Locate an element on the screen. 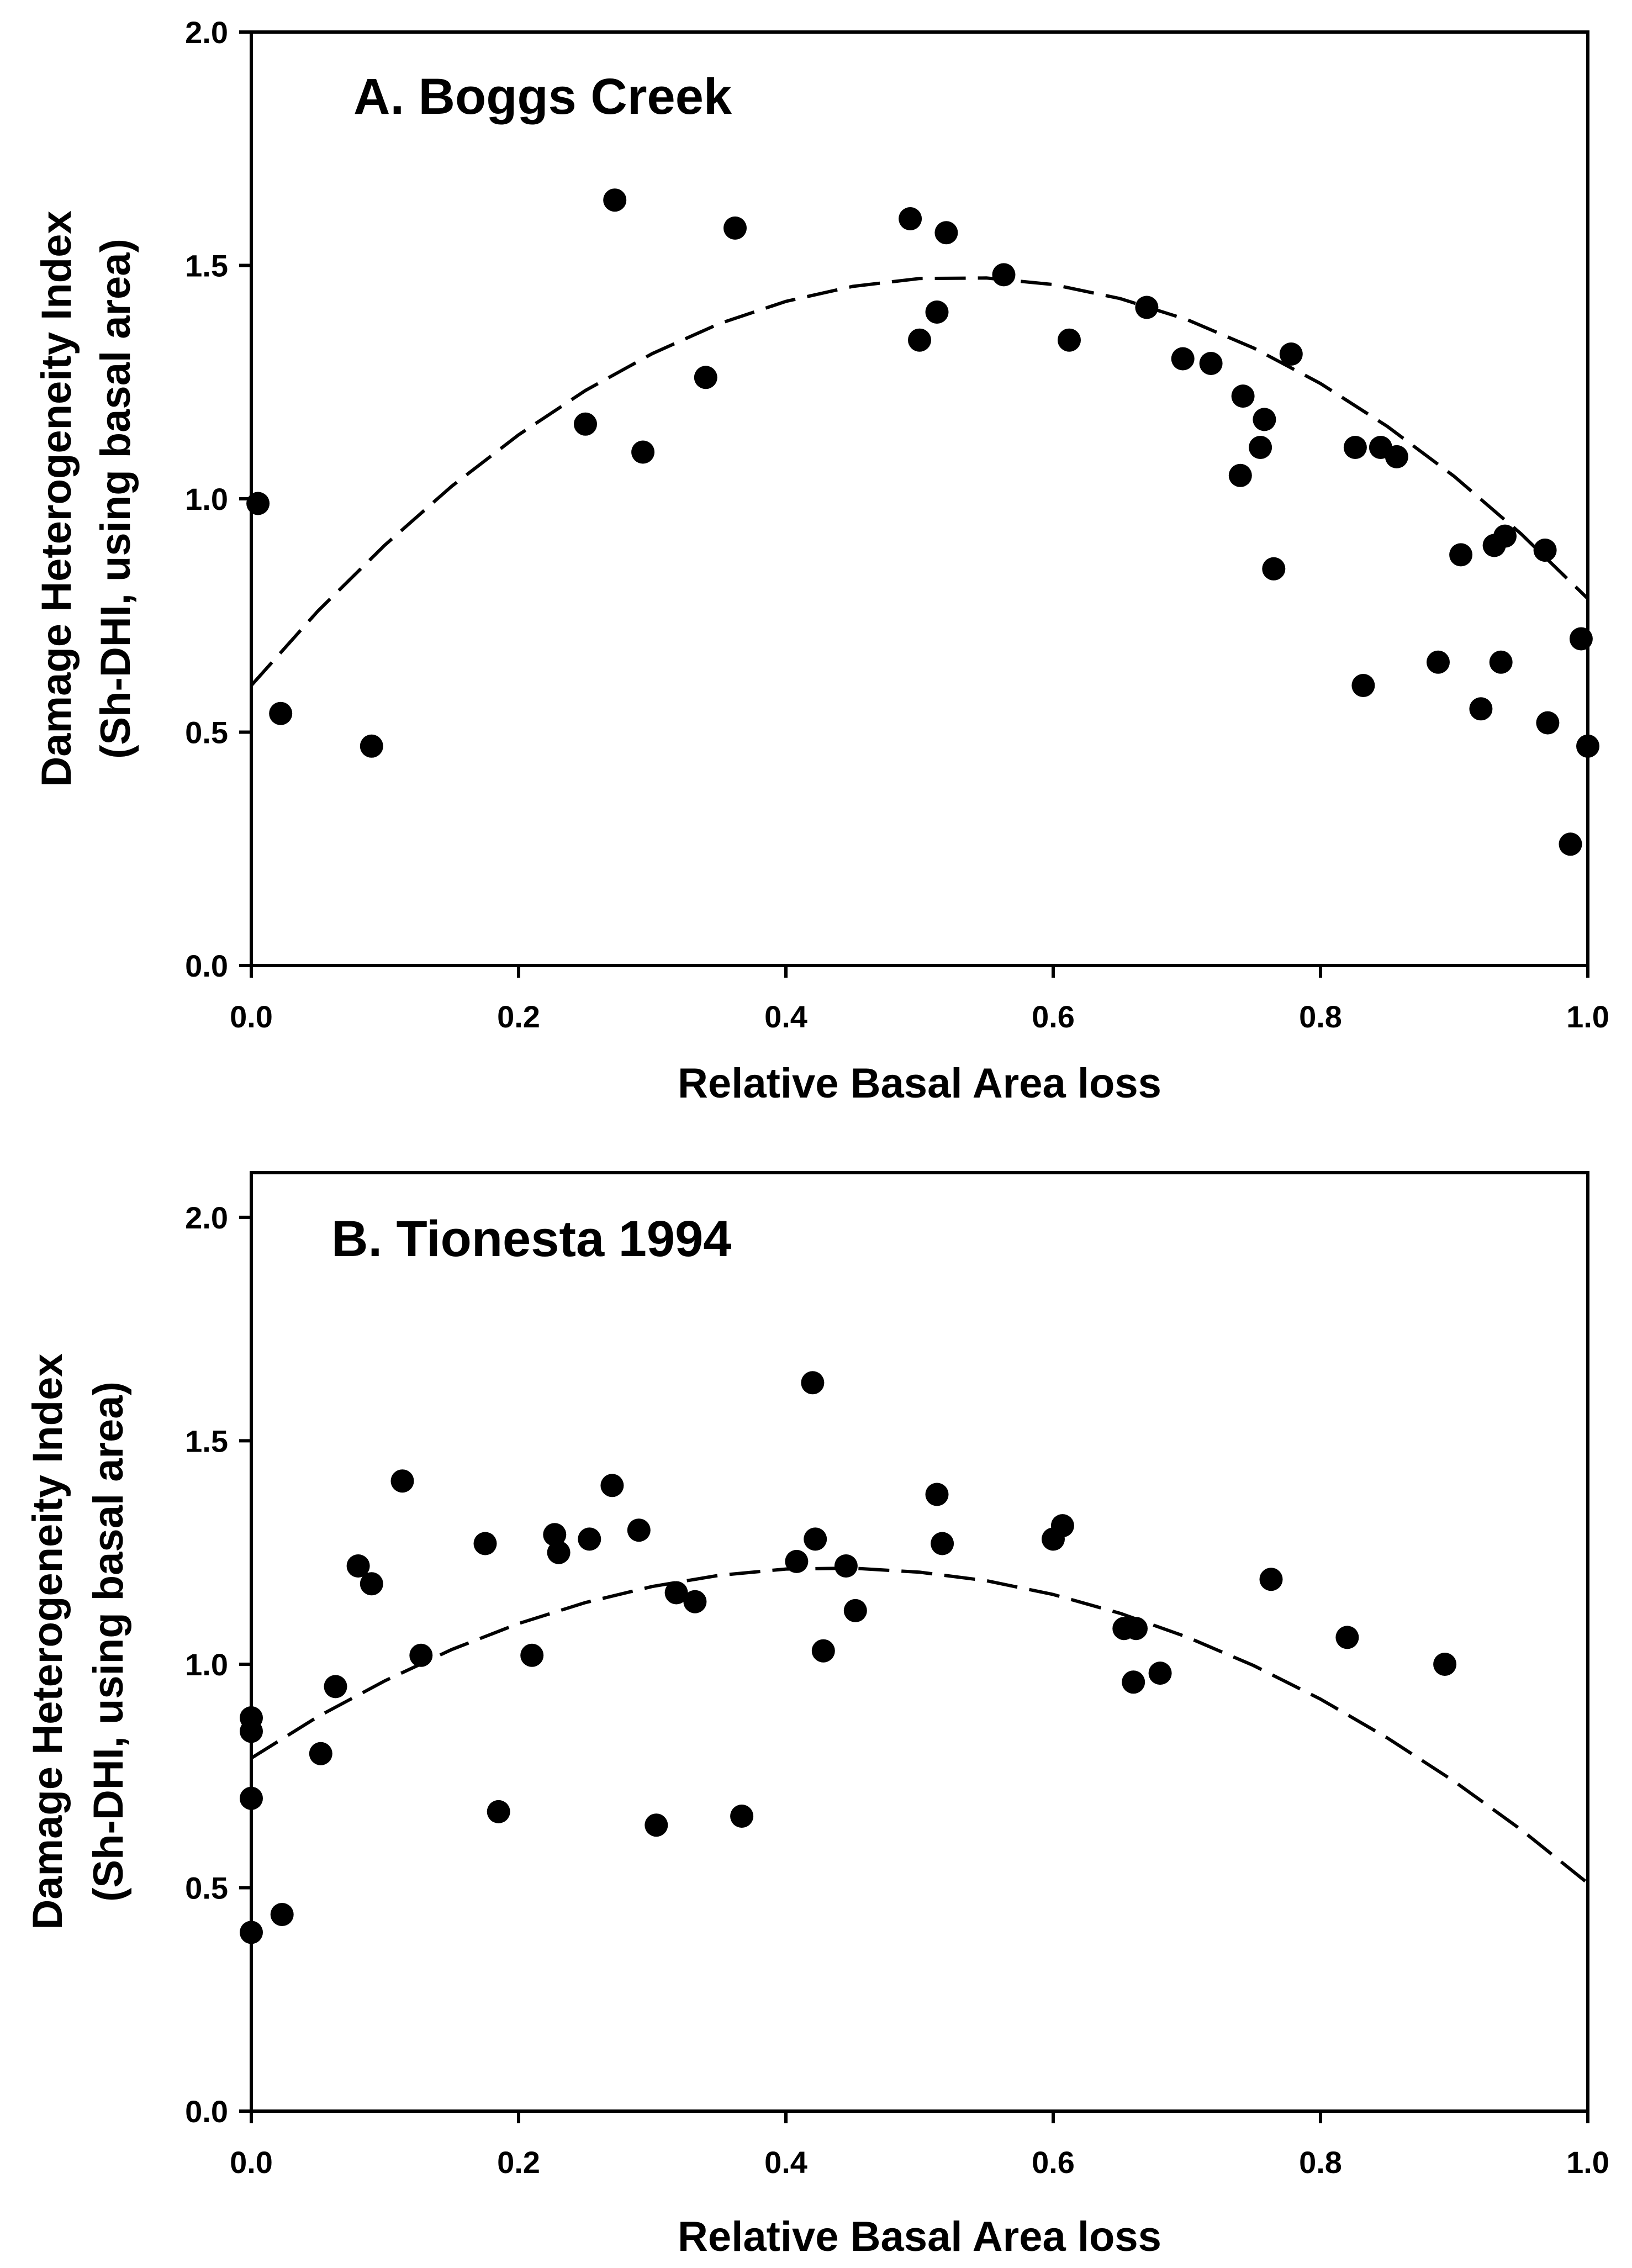 The width and height of the screenshot is (1632, 2268). fit-curve is located at coordinates (919, 1725).